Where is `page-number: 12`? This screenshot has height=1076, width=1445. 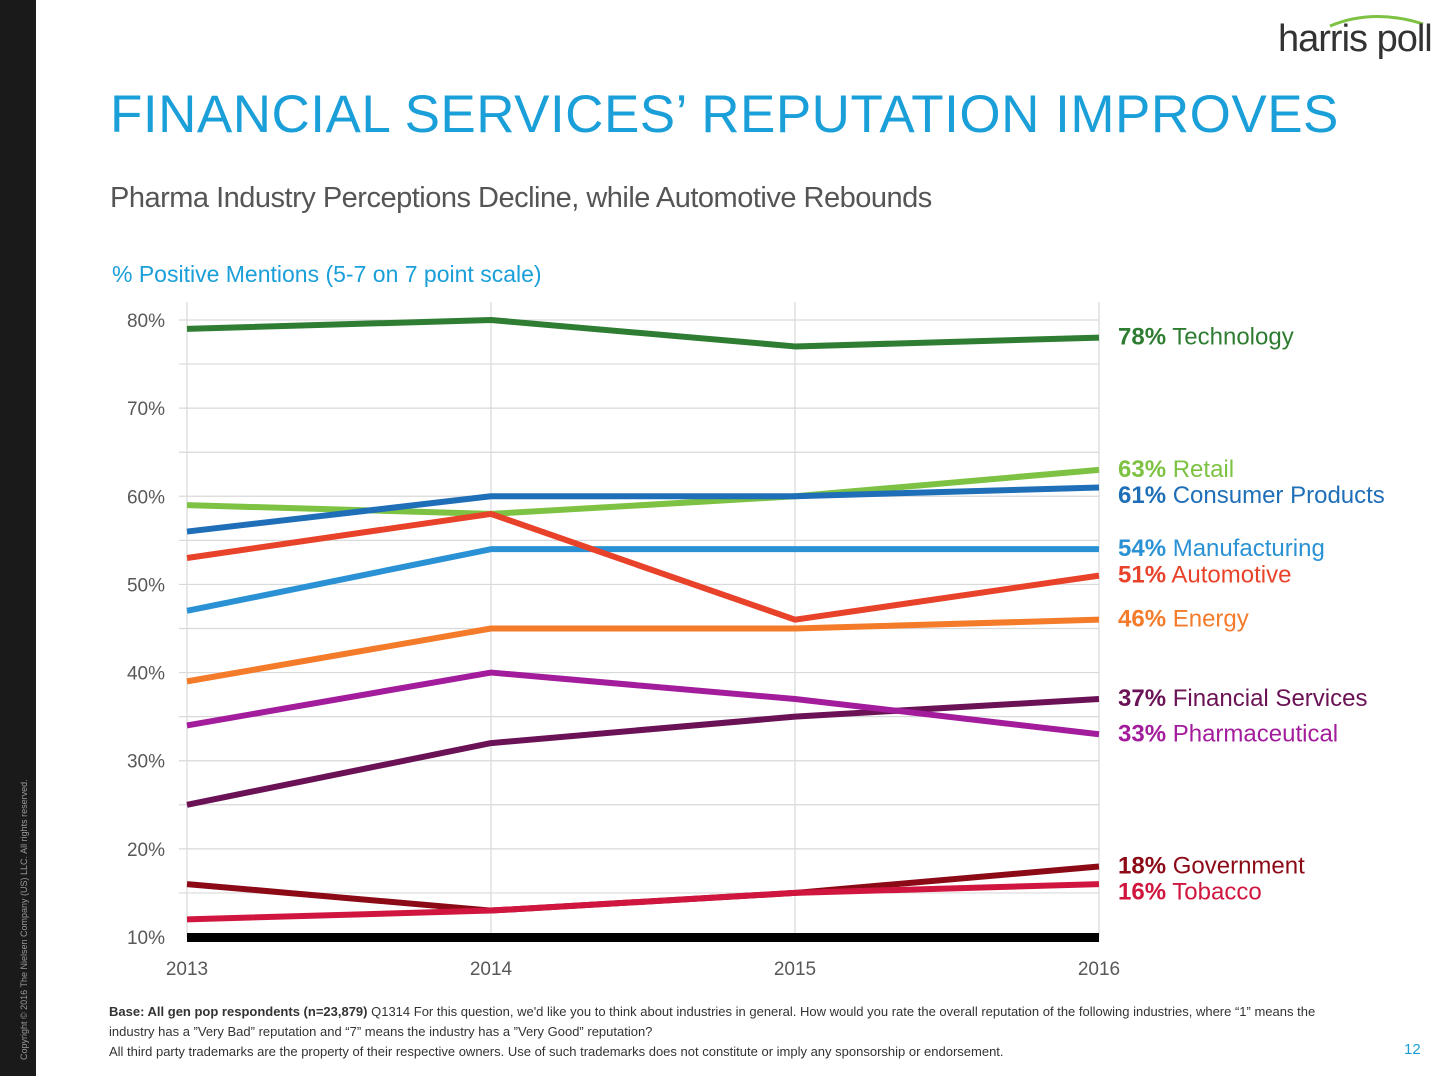
page-number: 12 is located at coordinates (1412, 1049).